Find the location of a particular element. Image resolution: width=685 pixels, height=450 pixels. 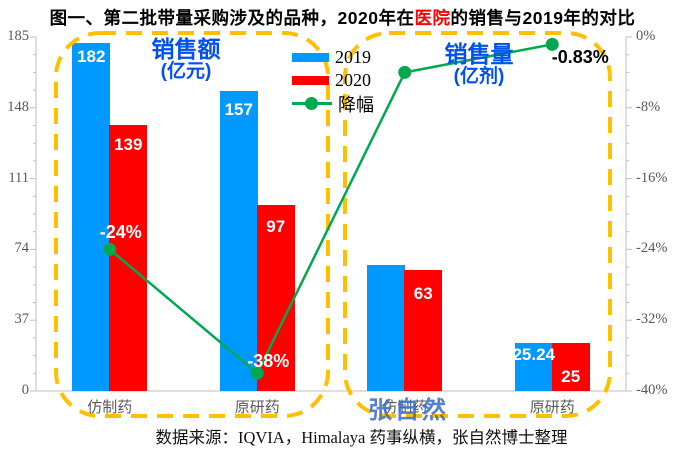

group-title-volume: 销售量 (亿剂) is located at coordinates (479, 65).